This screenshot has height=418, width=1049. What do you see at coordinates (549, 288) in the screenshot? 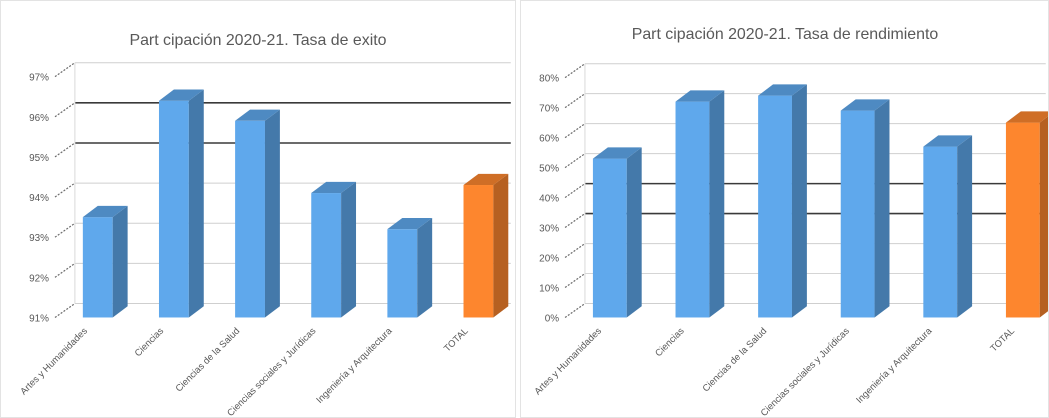
I see `y-tick-label: 10%` at bounding box center [549, 288].